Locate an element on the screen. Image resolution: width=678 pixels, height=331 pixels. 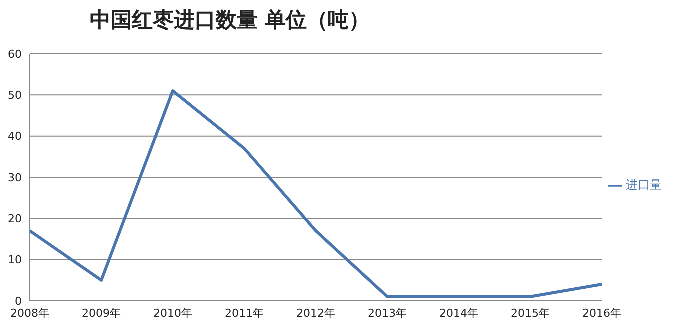
y-tick-label: 0 is located at coordinates (18, 301).